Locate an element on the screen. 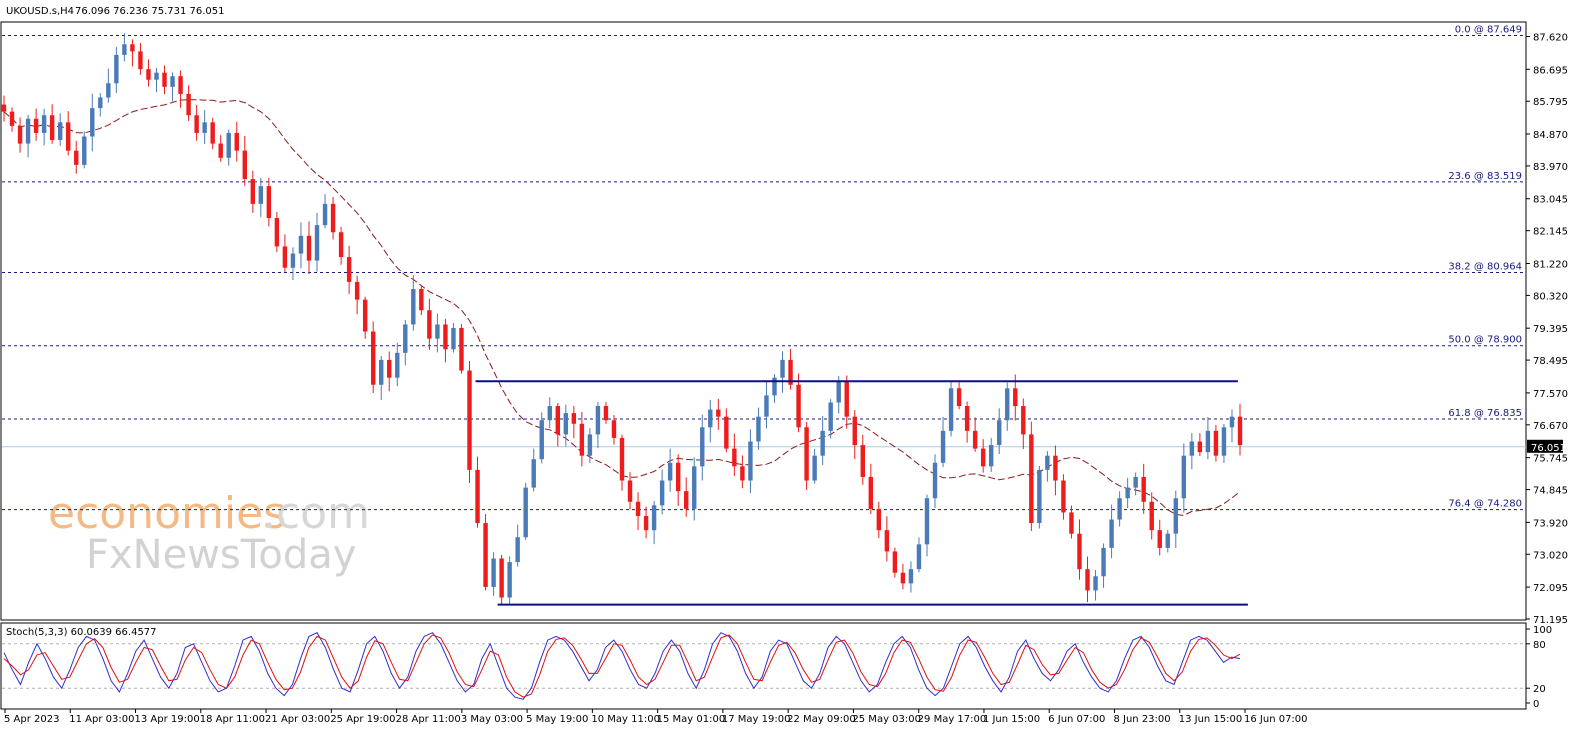  stoch-panel-frame is located at coordinates (763, 666).